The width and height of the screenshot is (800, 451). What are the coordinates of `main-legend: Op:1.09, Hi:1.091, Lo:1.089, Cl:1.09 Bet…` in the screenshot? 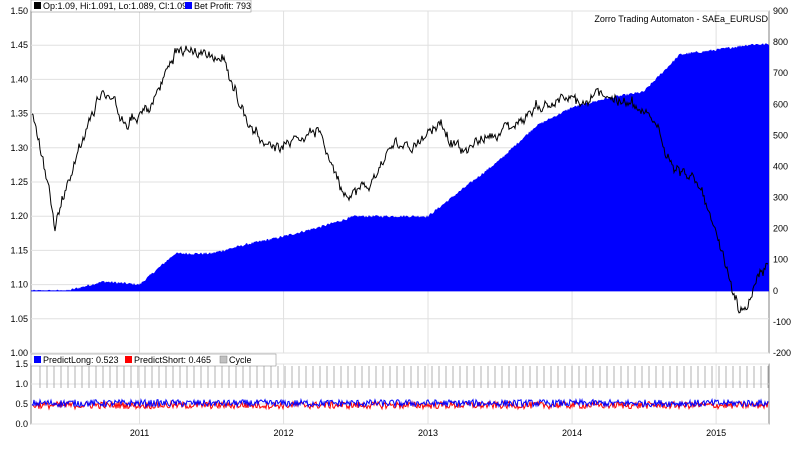 It's located at (141, 6).